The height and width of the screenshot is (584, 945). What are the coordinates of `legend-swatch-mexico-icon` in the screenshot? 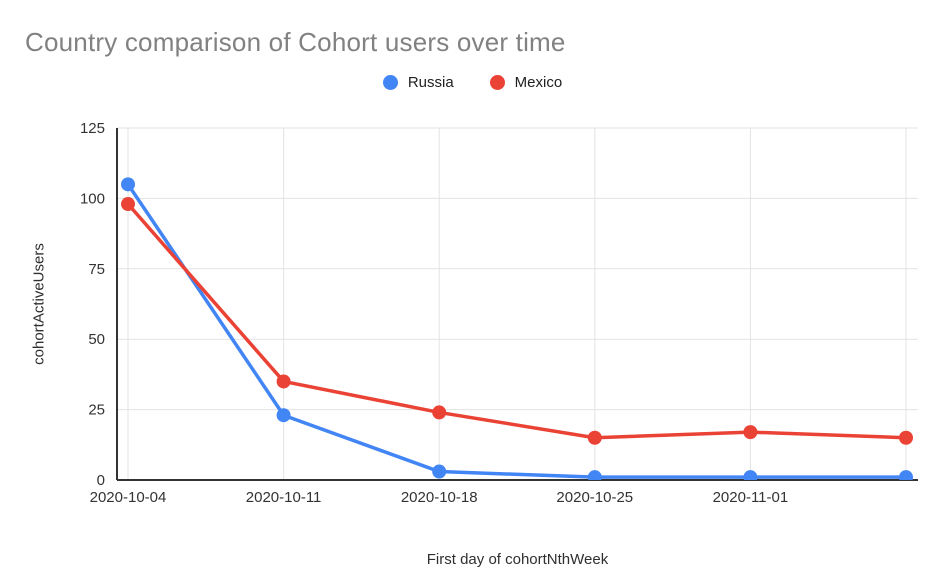 It's located at (497, 82).